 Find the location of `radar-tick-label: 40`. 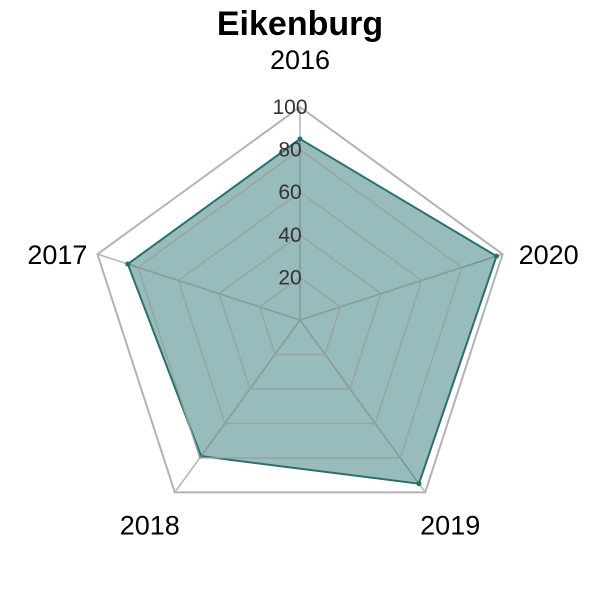

radar-tick-label: 40 is located at coordinates (289, 235).